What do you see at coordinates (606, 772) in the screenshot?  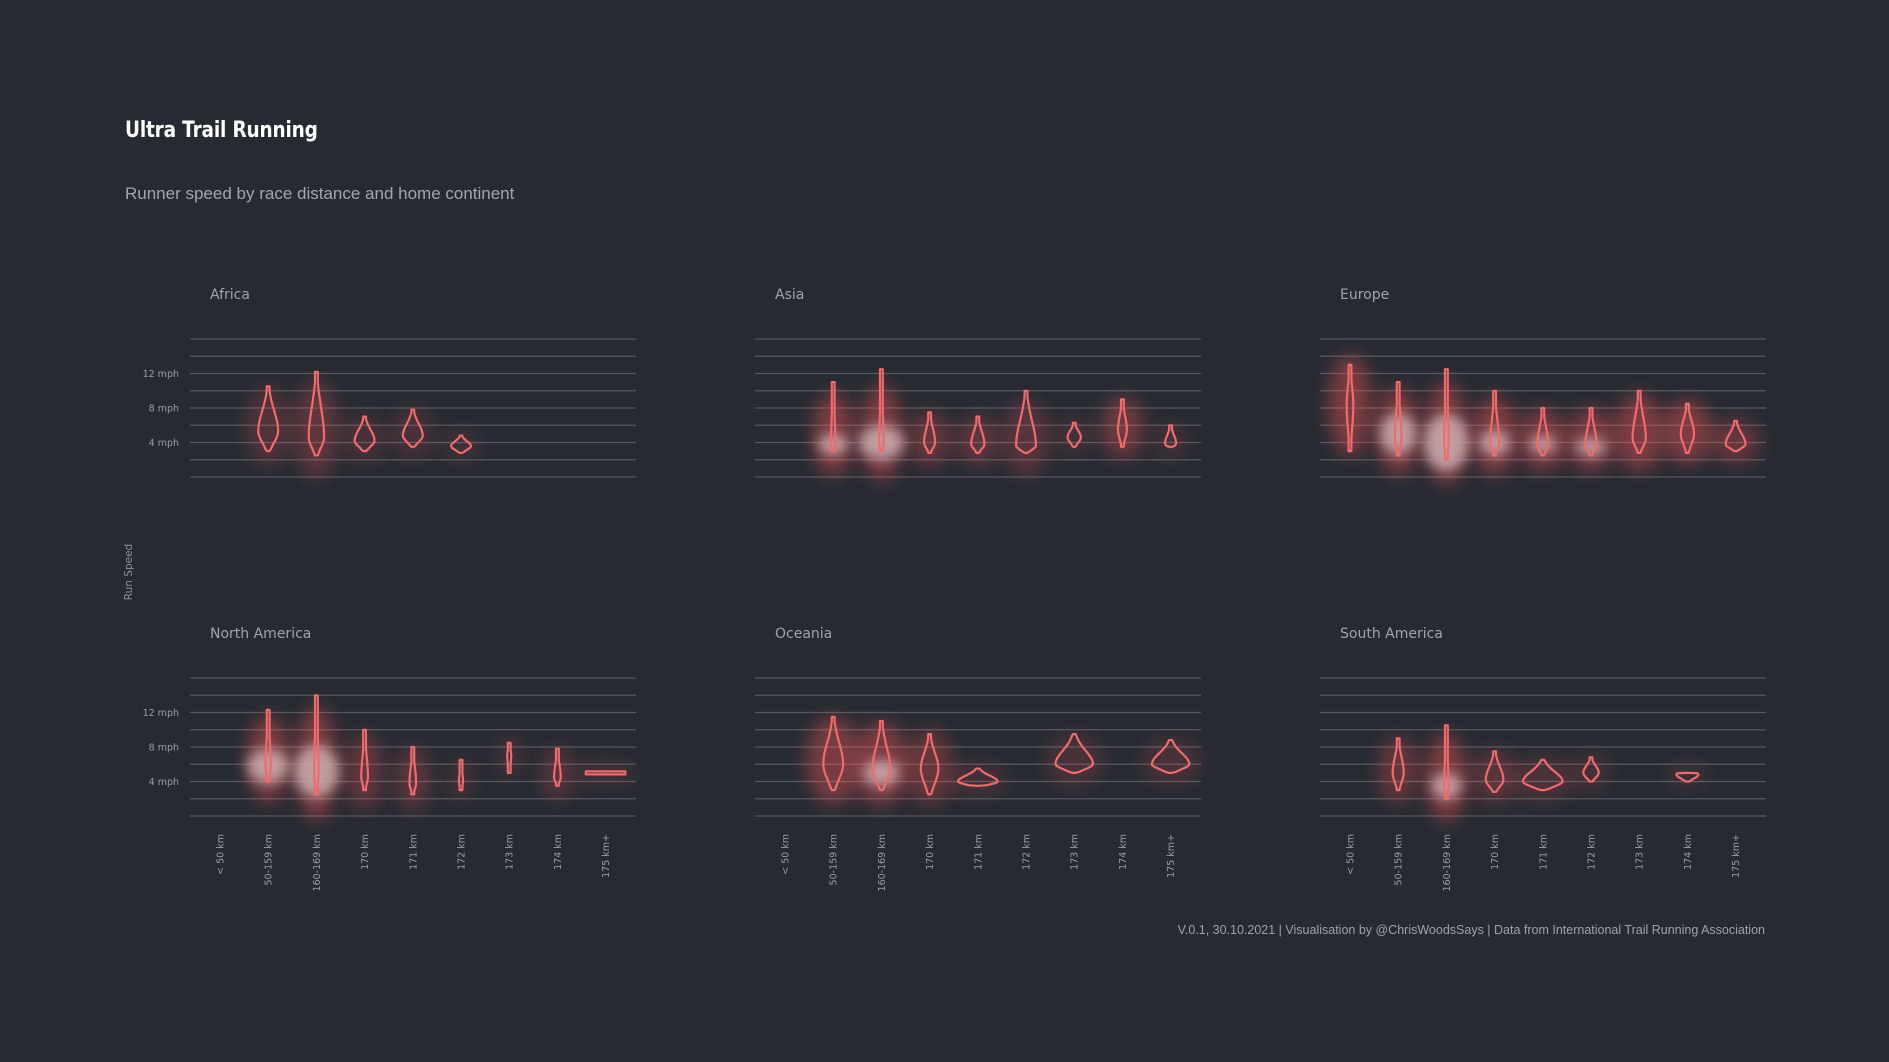 I see `violin-north-america-175-km` at bounding box center [606, 772].